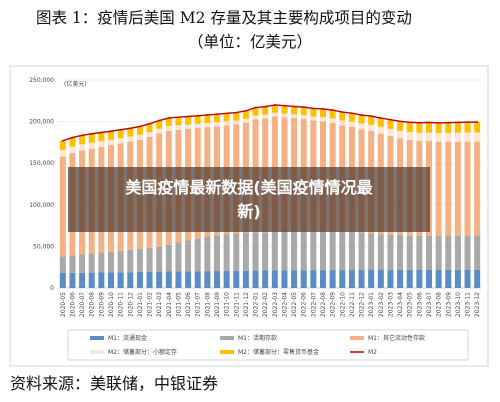  What do you see at coordinates (429, 304) in the screenshot?
I see `x-tick-label: 2023-07` at bounding box center [429, 304].